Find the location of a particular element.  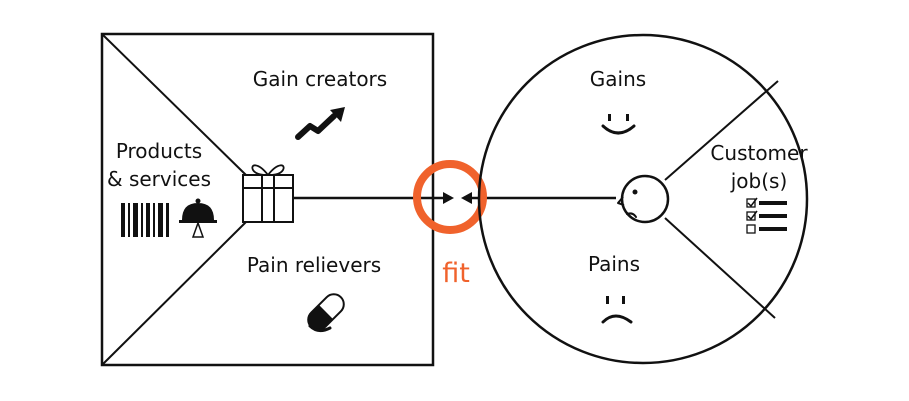

gains-label: Gains is located at coordinates (618, 79).